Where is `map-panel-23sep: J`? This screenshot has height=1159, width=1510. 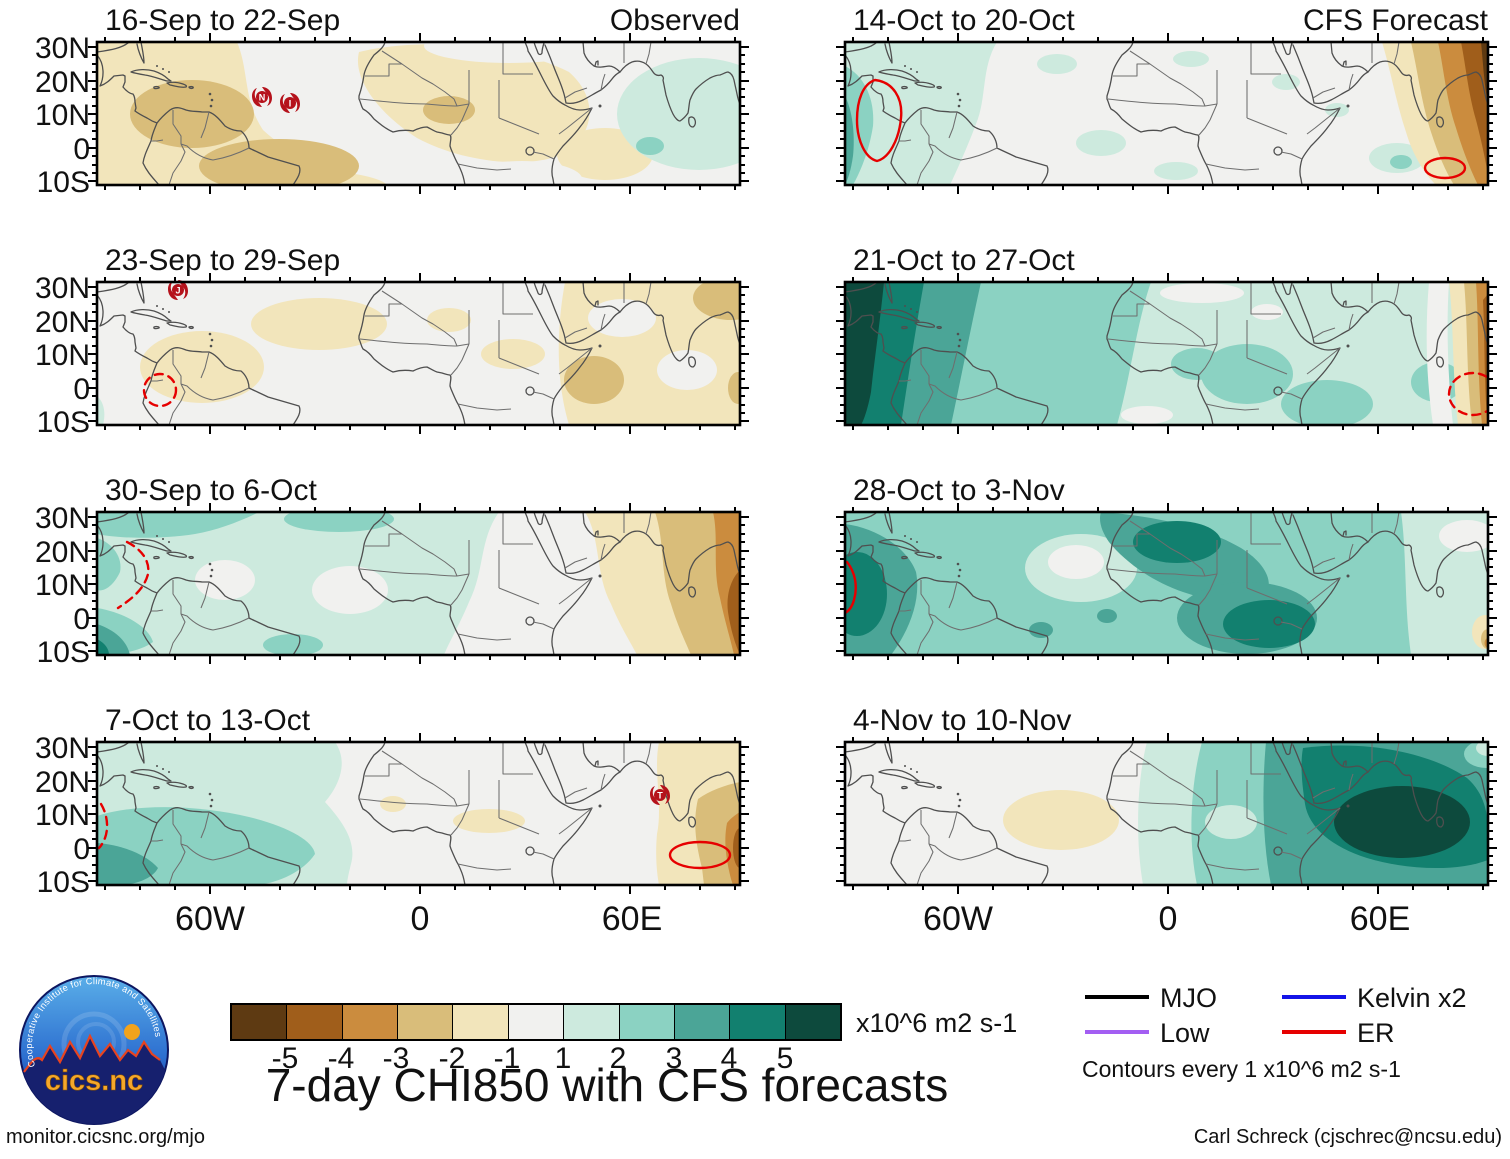
map-panel-23sep: J is located at coordinates (418, 353).